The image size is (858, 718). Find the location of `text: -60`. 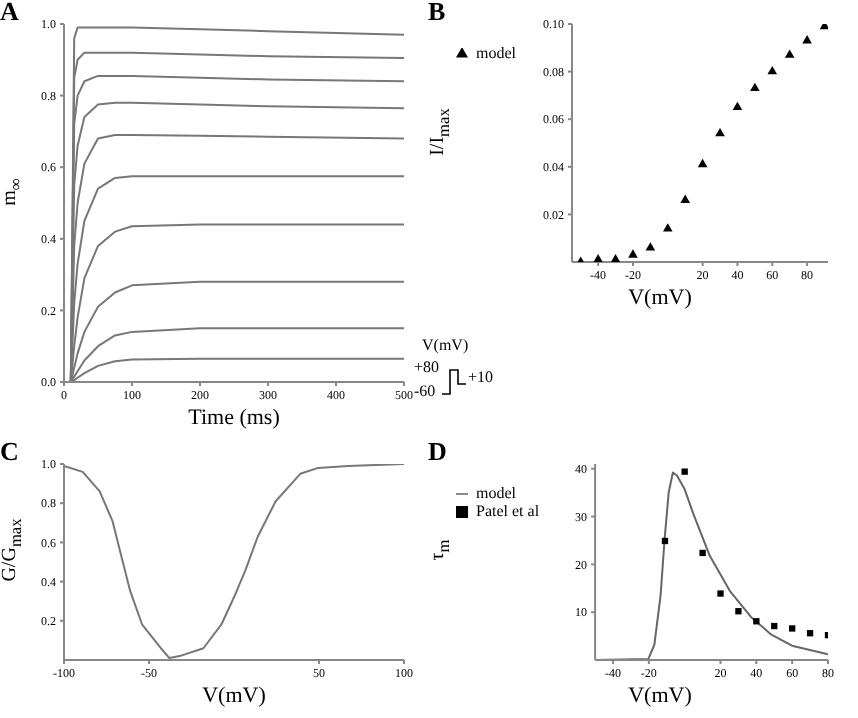

text: -60 is located at coordinates (425, 391).